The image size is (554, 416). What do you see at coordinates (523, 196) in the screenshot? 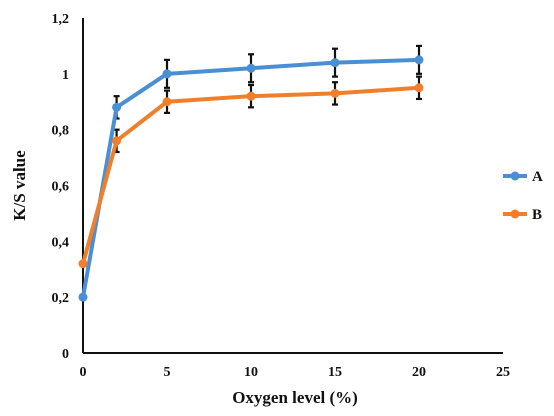
I see `legend: AB` at bounding box center [523, 196].